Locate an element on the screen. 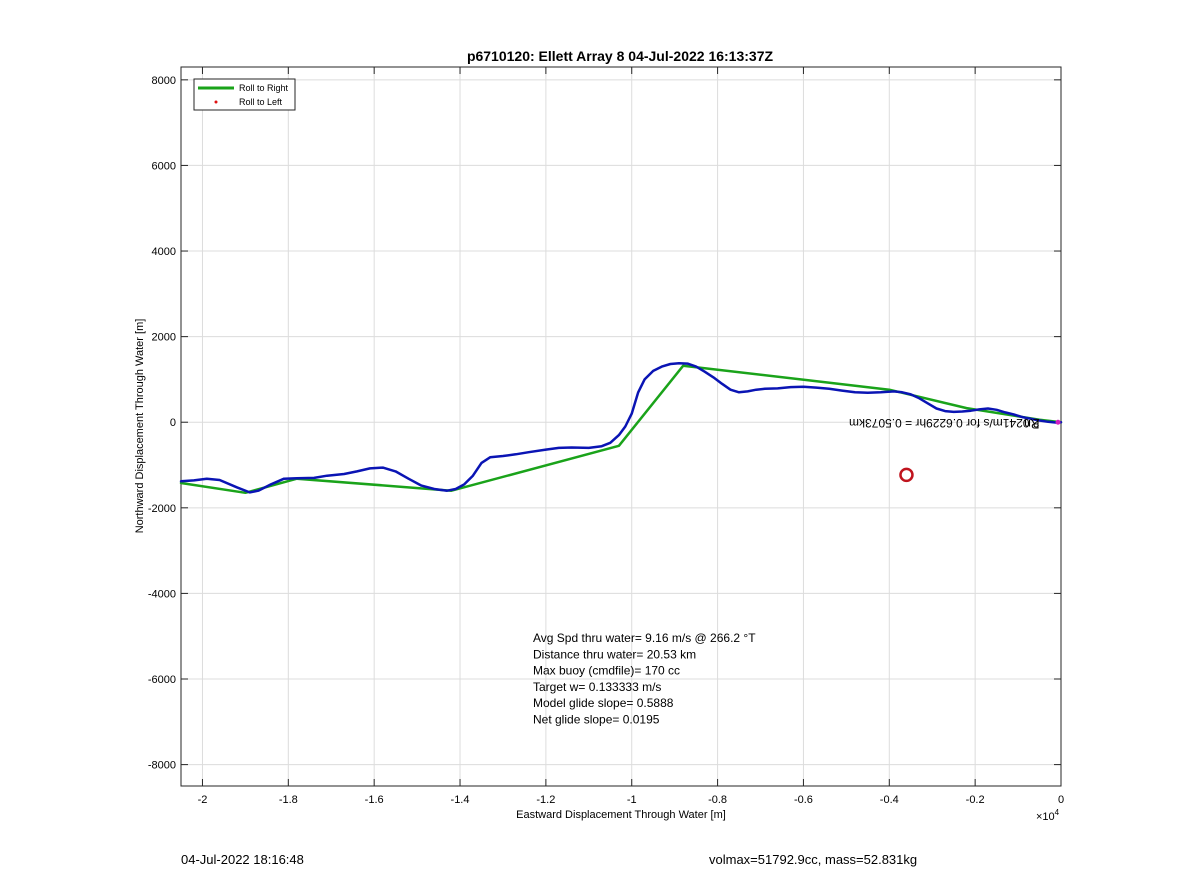 Image resolution: width=1200 pixels, height=885 pixels. marker-layer is located at coordinates (980, 451).